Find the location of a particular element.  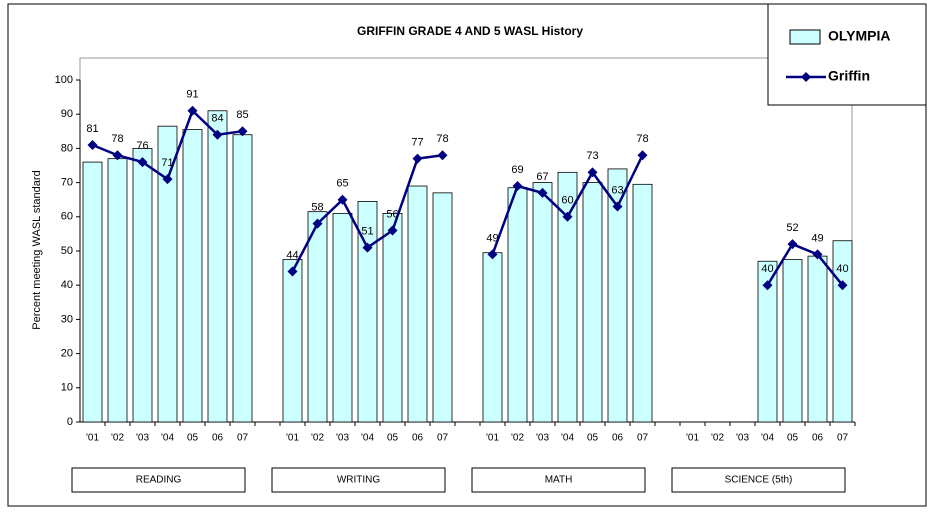

y-tick-label: 80 is located at coordinates (67, 148).